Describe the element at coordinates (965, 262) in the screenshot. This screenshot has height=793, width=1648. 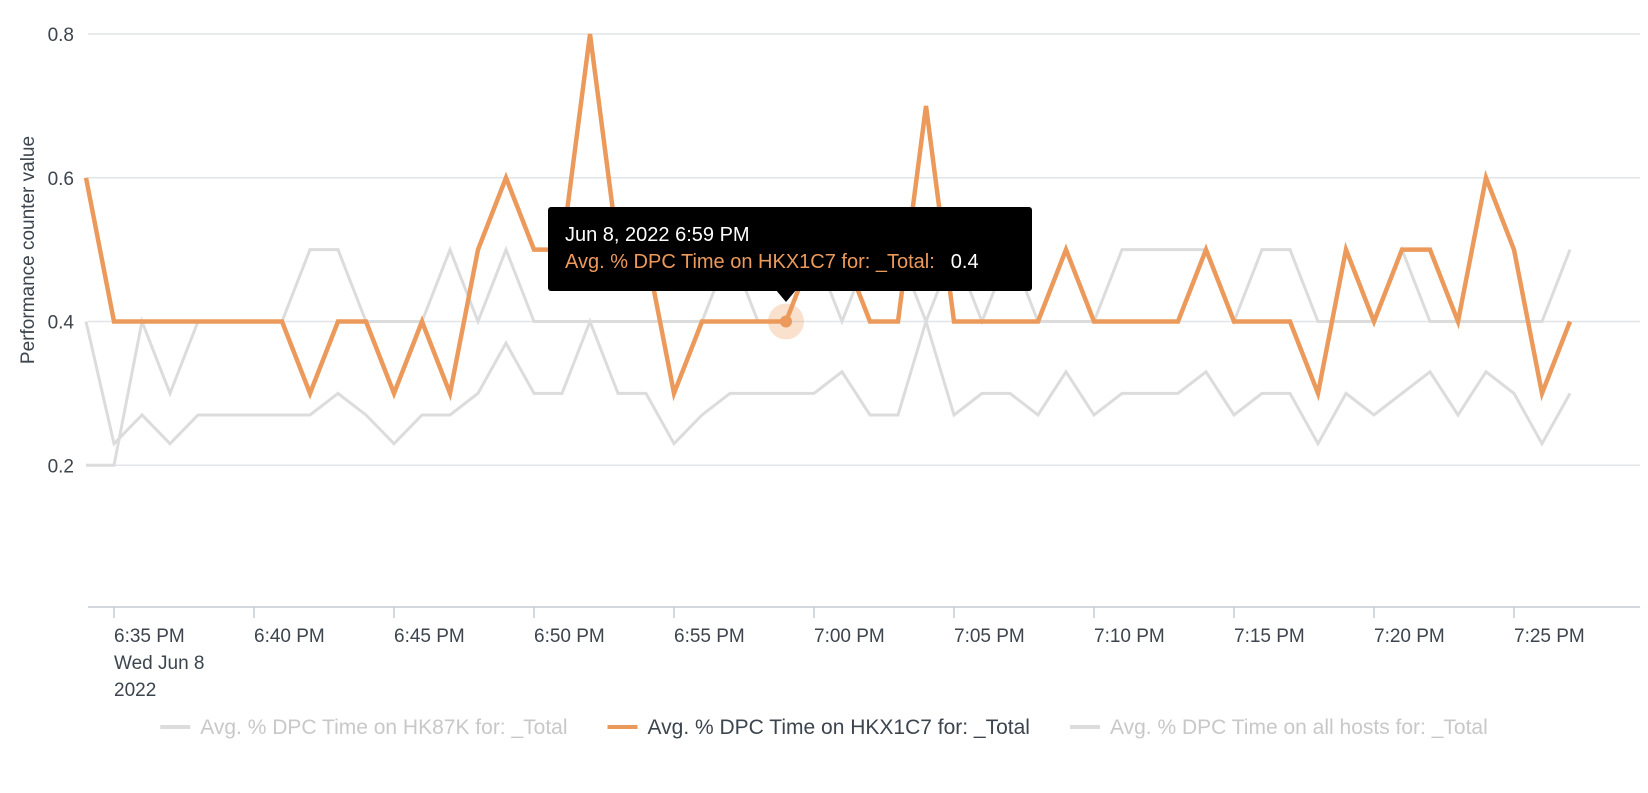
I see `tooltip-value: 0.4` at that location.